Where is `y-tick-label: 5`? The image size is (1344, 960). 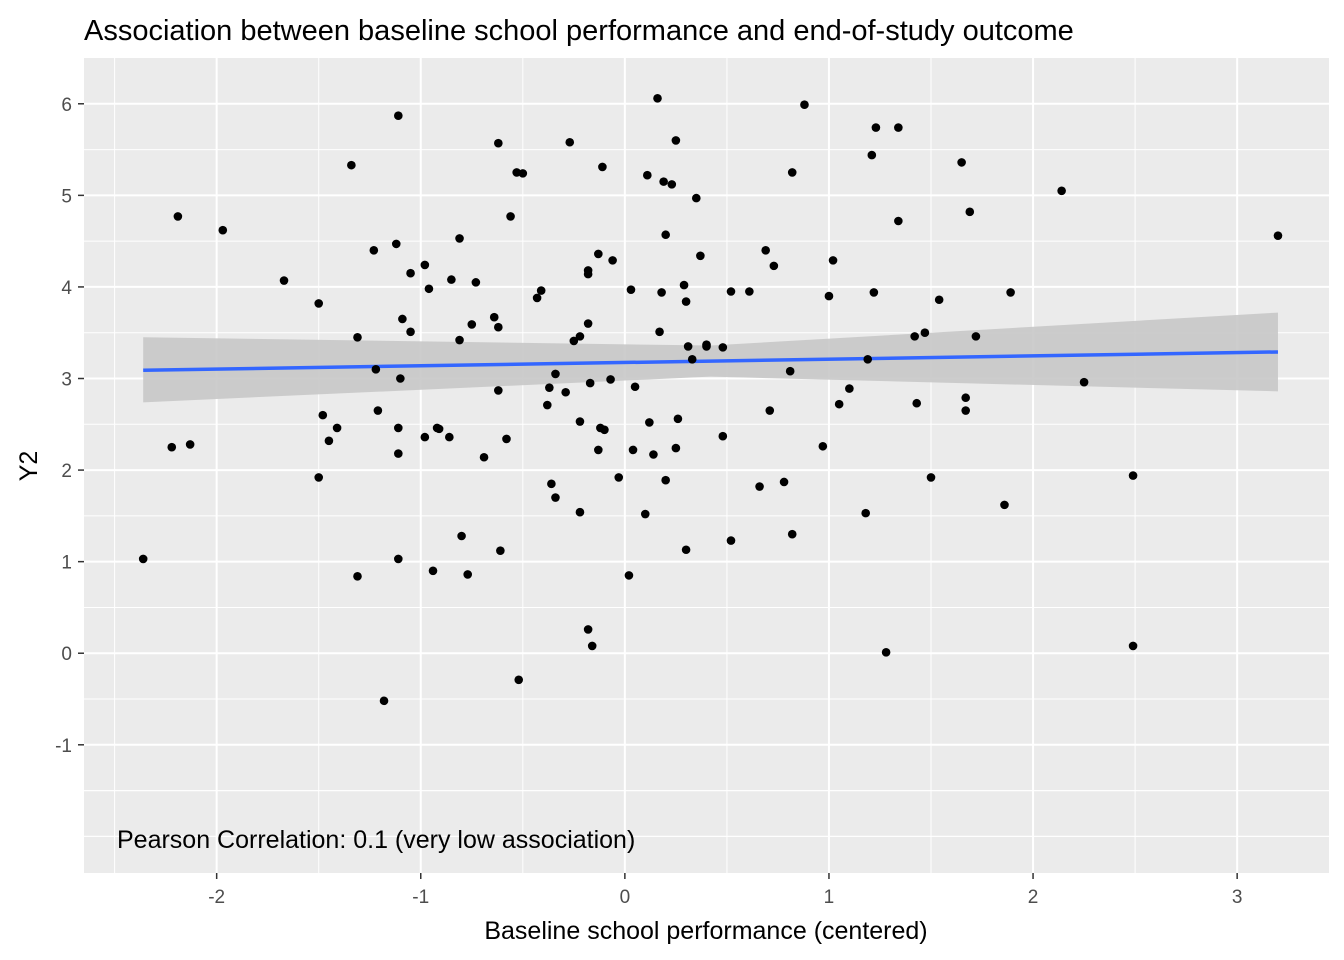 y-tick-label: 5 is located at coordinates (66, 196).